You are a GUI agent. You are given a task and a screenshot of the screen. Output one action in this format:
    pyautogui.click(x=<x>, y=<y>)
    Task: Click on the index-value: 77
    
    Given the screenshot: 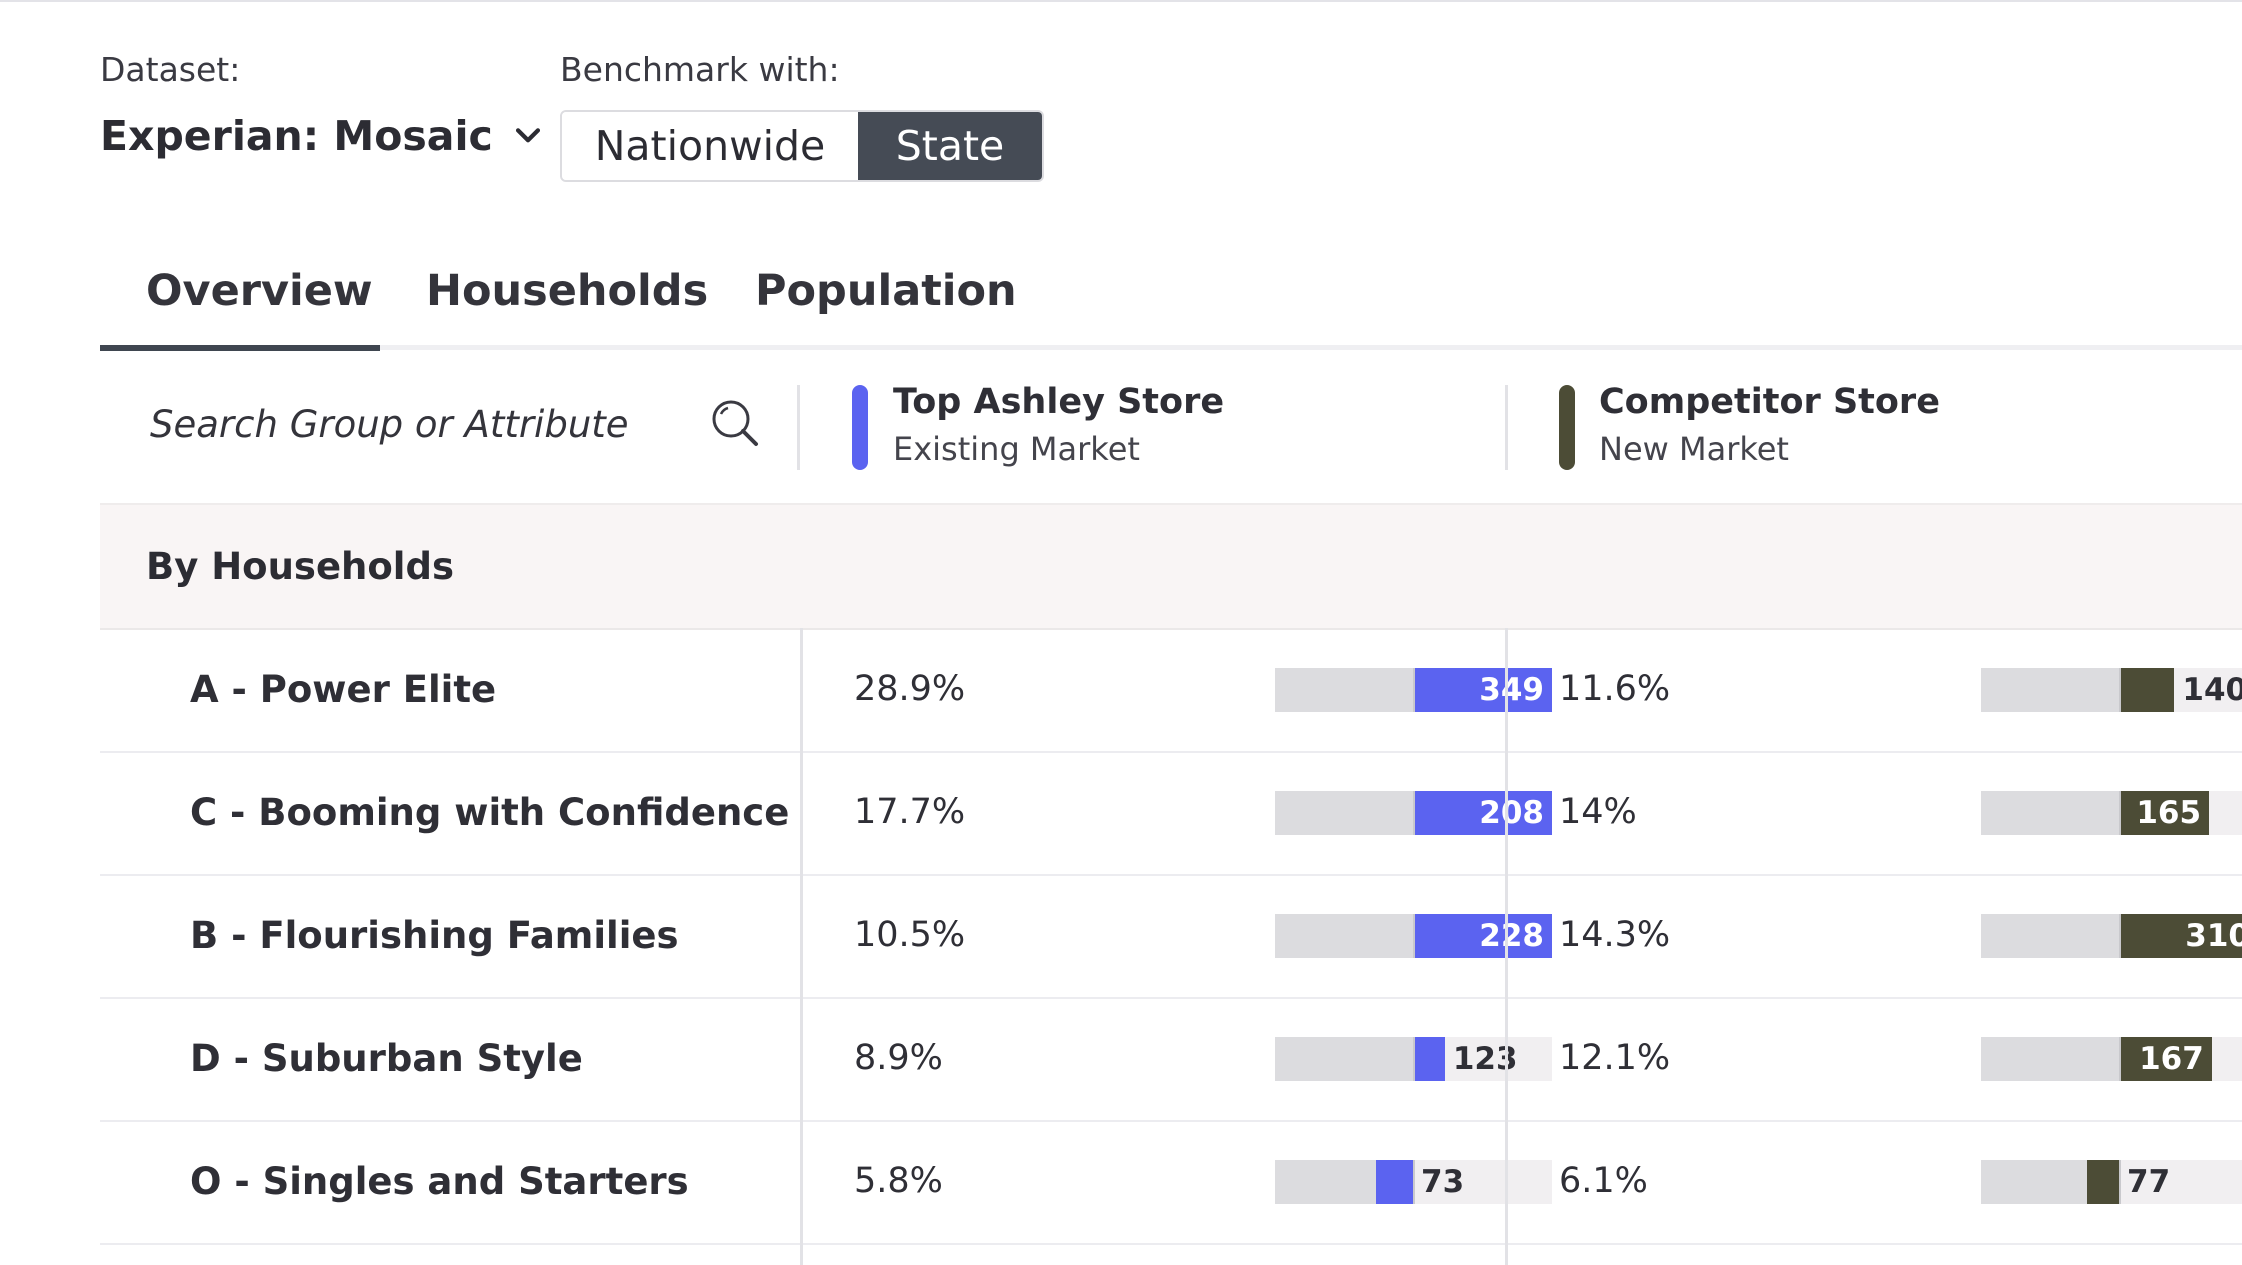 What is the action you would take?
    pyautogui.click(x=2149, y=1182)
    